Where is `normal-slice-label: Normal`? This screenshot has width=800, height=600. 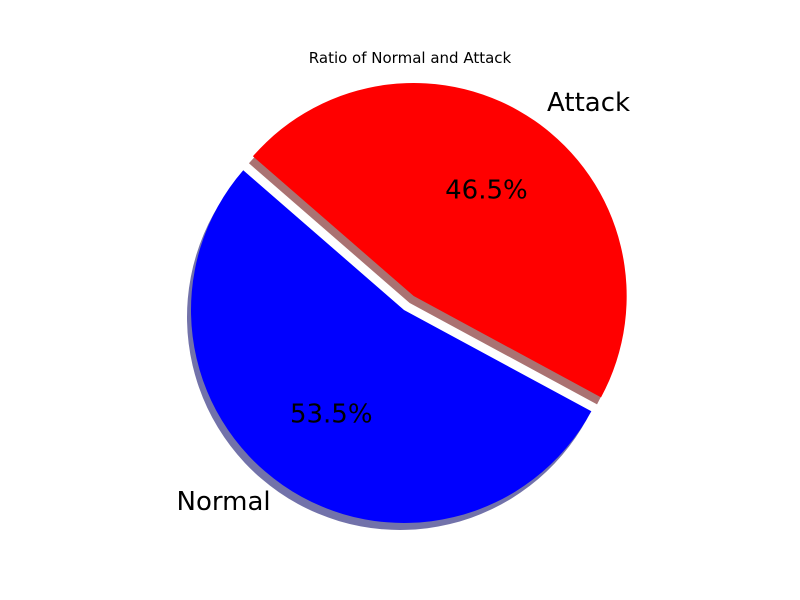
normal-slice-label: Normal is located at coordinates (224, 502).